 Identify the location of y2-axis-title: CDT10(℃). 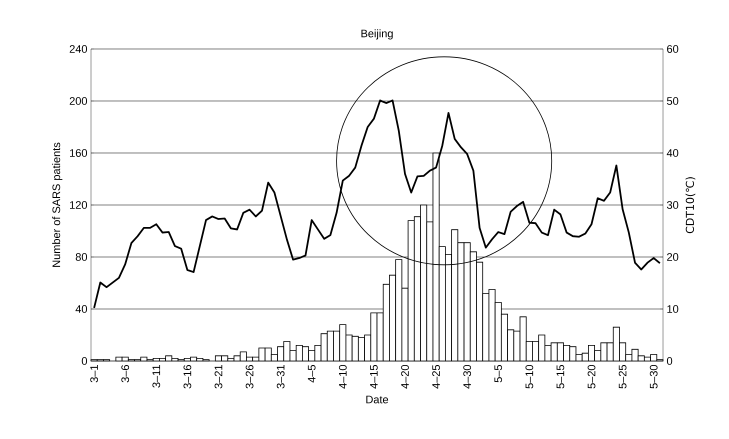
(691, 205).